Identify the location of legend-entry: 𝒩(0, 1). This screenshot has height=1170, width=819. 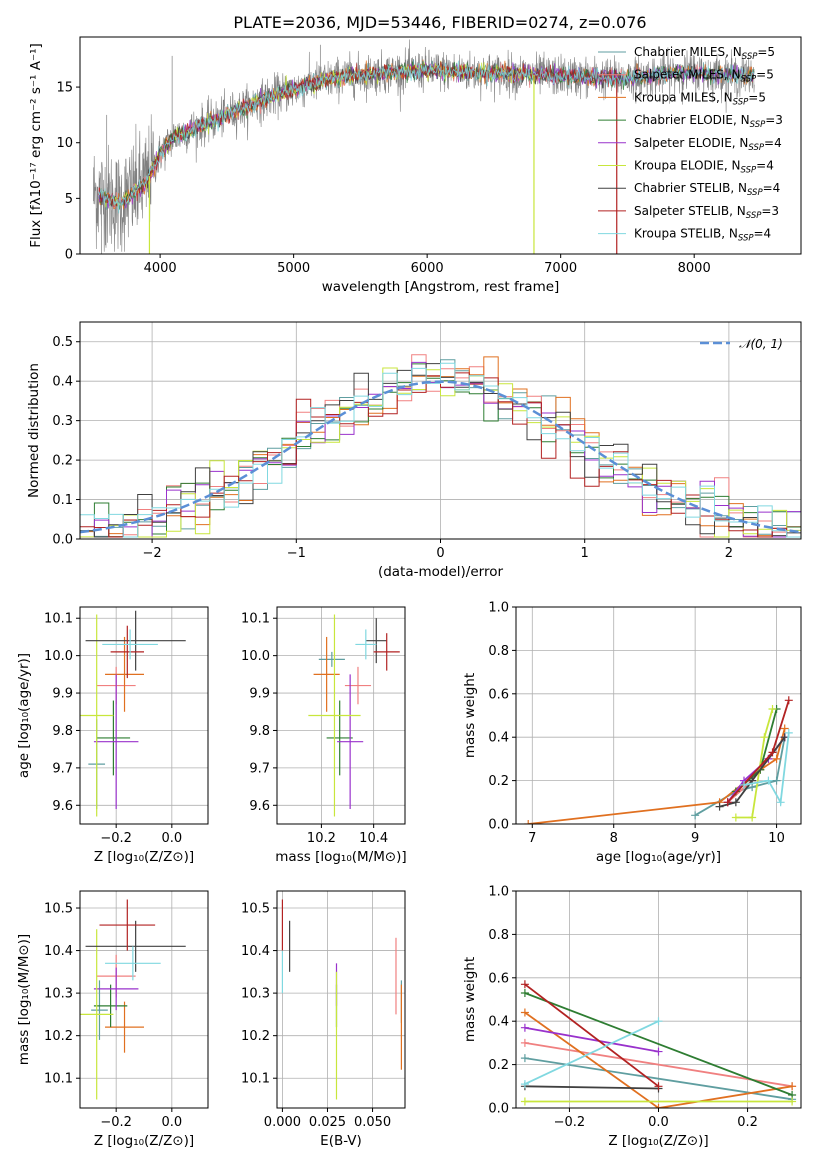
(761, 344).